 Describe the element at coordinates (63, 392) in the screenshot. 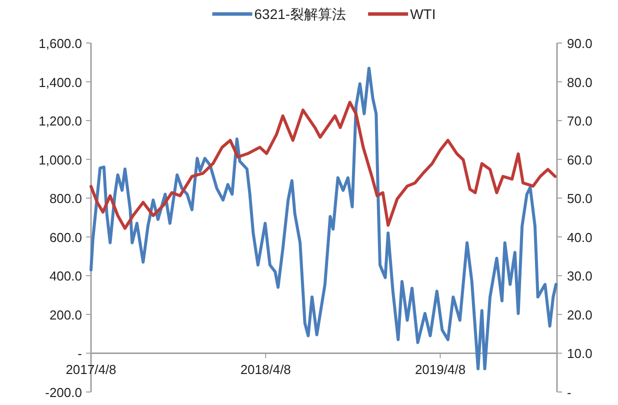

I see `y-tick-label: -200.0` at that location.